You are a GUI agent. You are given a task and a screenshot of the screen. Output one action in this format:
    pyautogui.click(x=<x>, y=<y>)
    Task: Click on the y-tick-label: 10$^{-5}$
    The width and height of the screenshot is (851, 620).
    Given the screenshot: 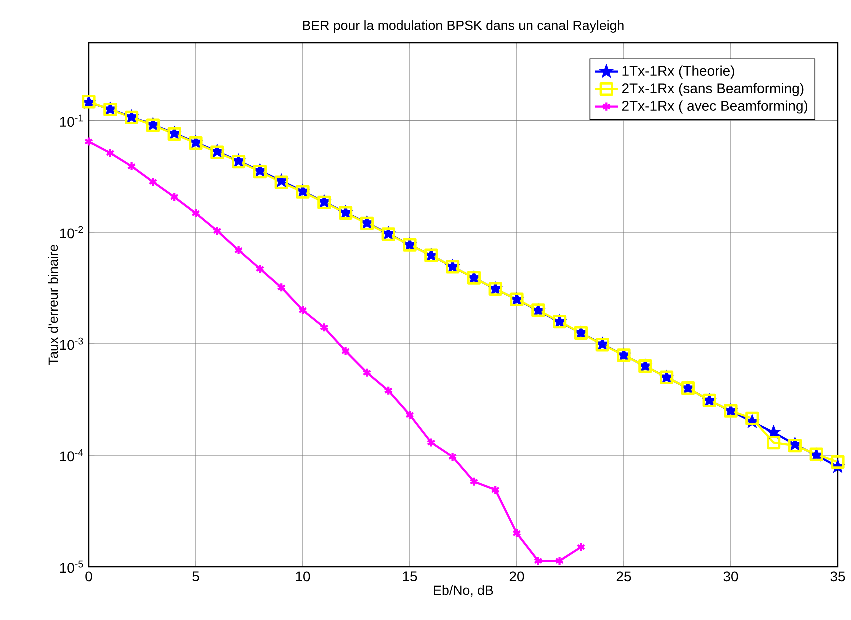 What is the action you would take?
    pyautogui.click(x=72, y=567)
    